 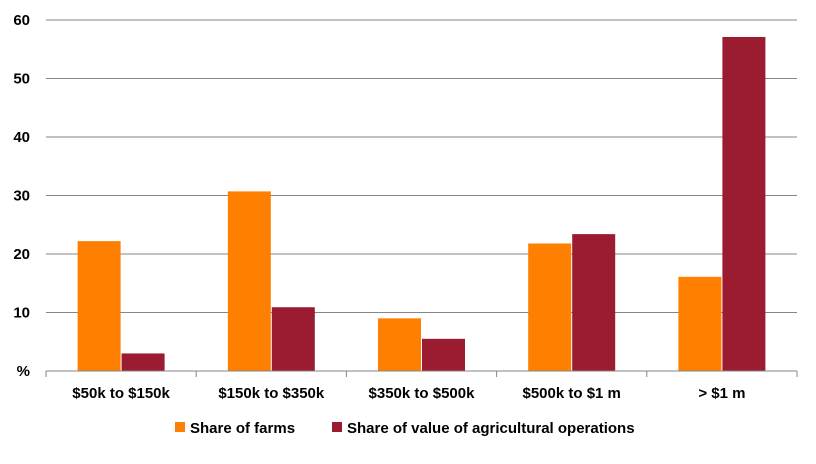 What do you see at coordinates (21, 196) in the screenshot?
I see `y-tick-label: 30` at bounding box center [21, 196].